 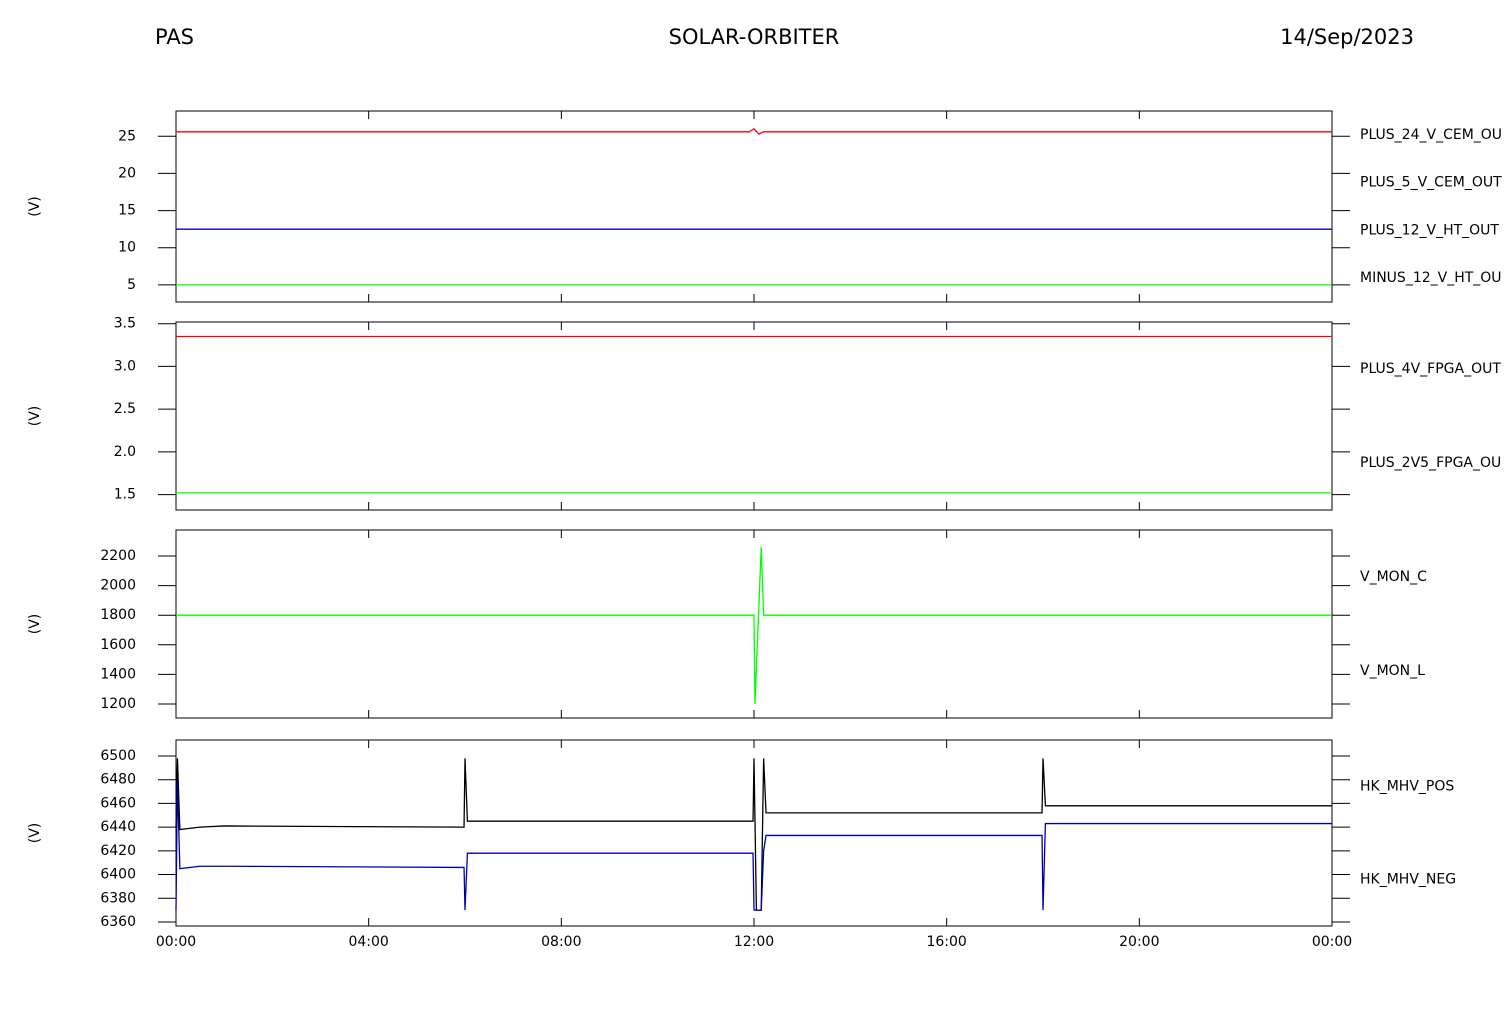 I want to click on y-tick-label: 1200, so click(x=118, y=704).